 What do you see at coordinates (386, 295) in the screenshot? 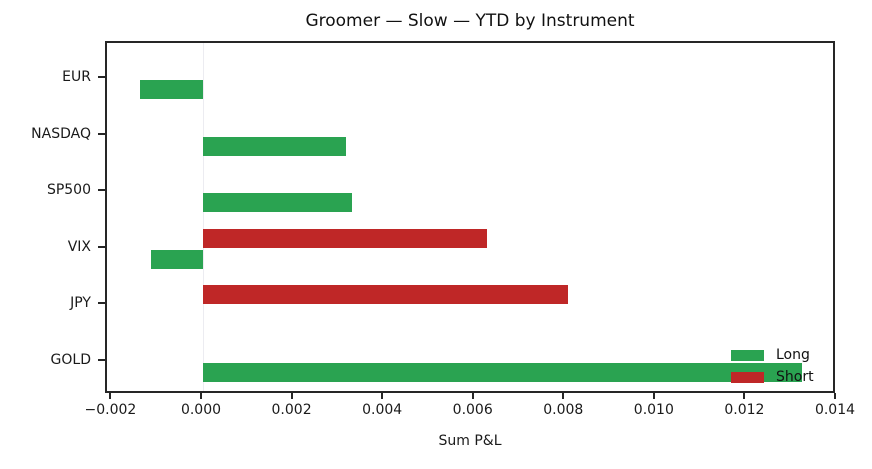
I see `bar-short-jpy` at bounding box center [386, 295].